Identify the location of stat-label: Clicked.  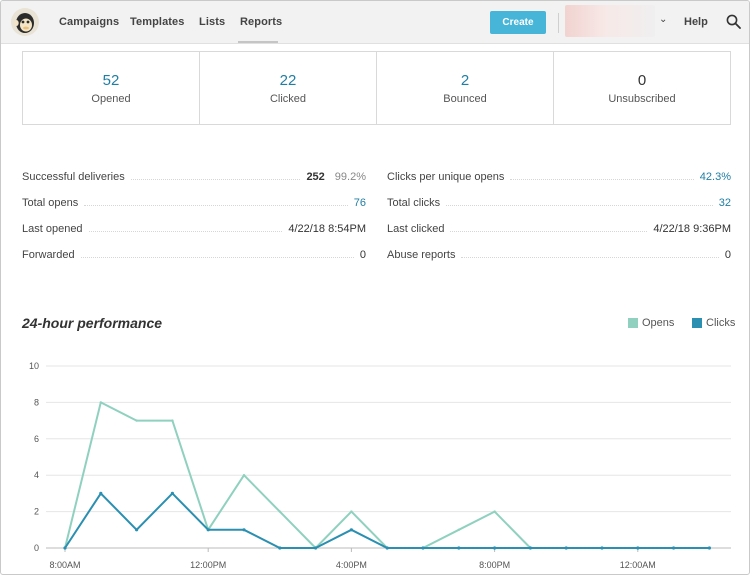
(288, 99).